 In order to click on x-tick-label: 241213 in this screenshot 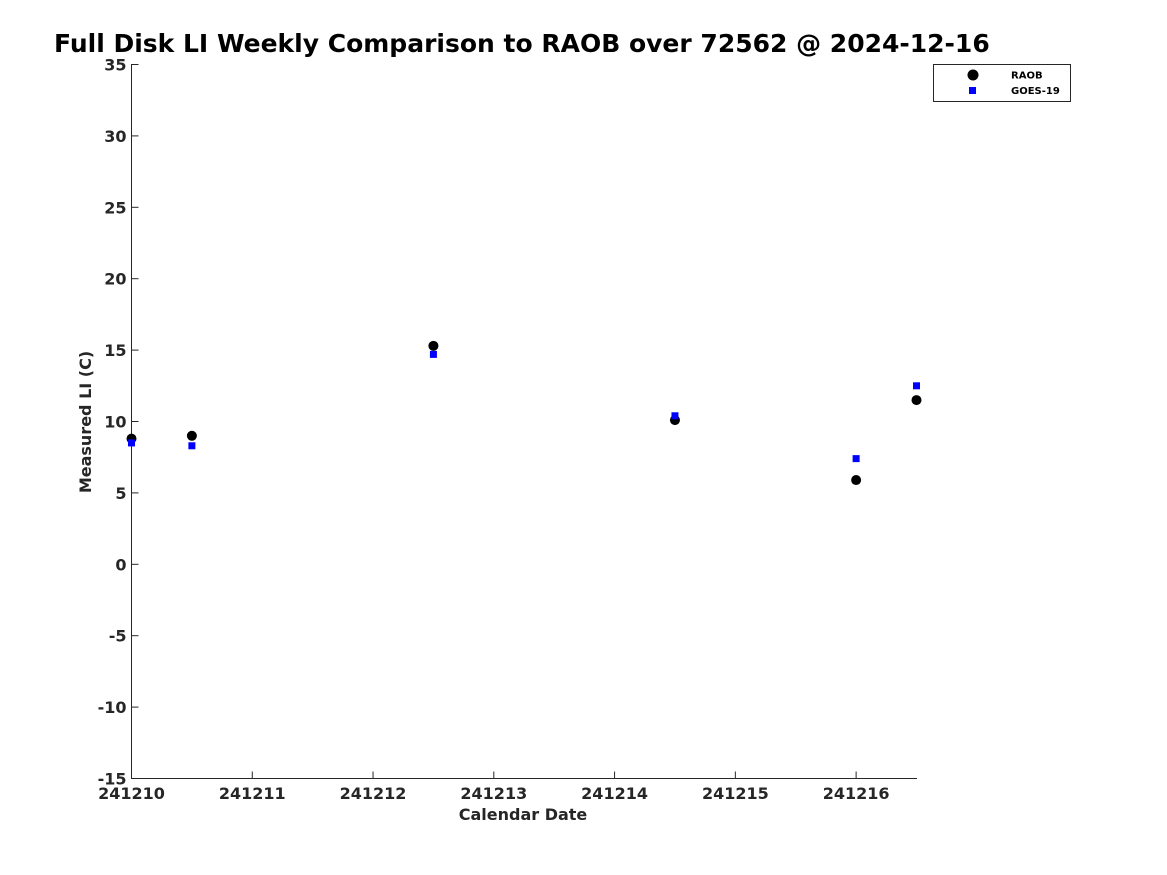, I will do `click(493, 793)`.